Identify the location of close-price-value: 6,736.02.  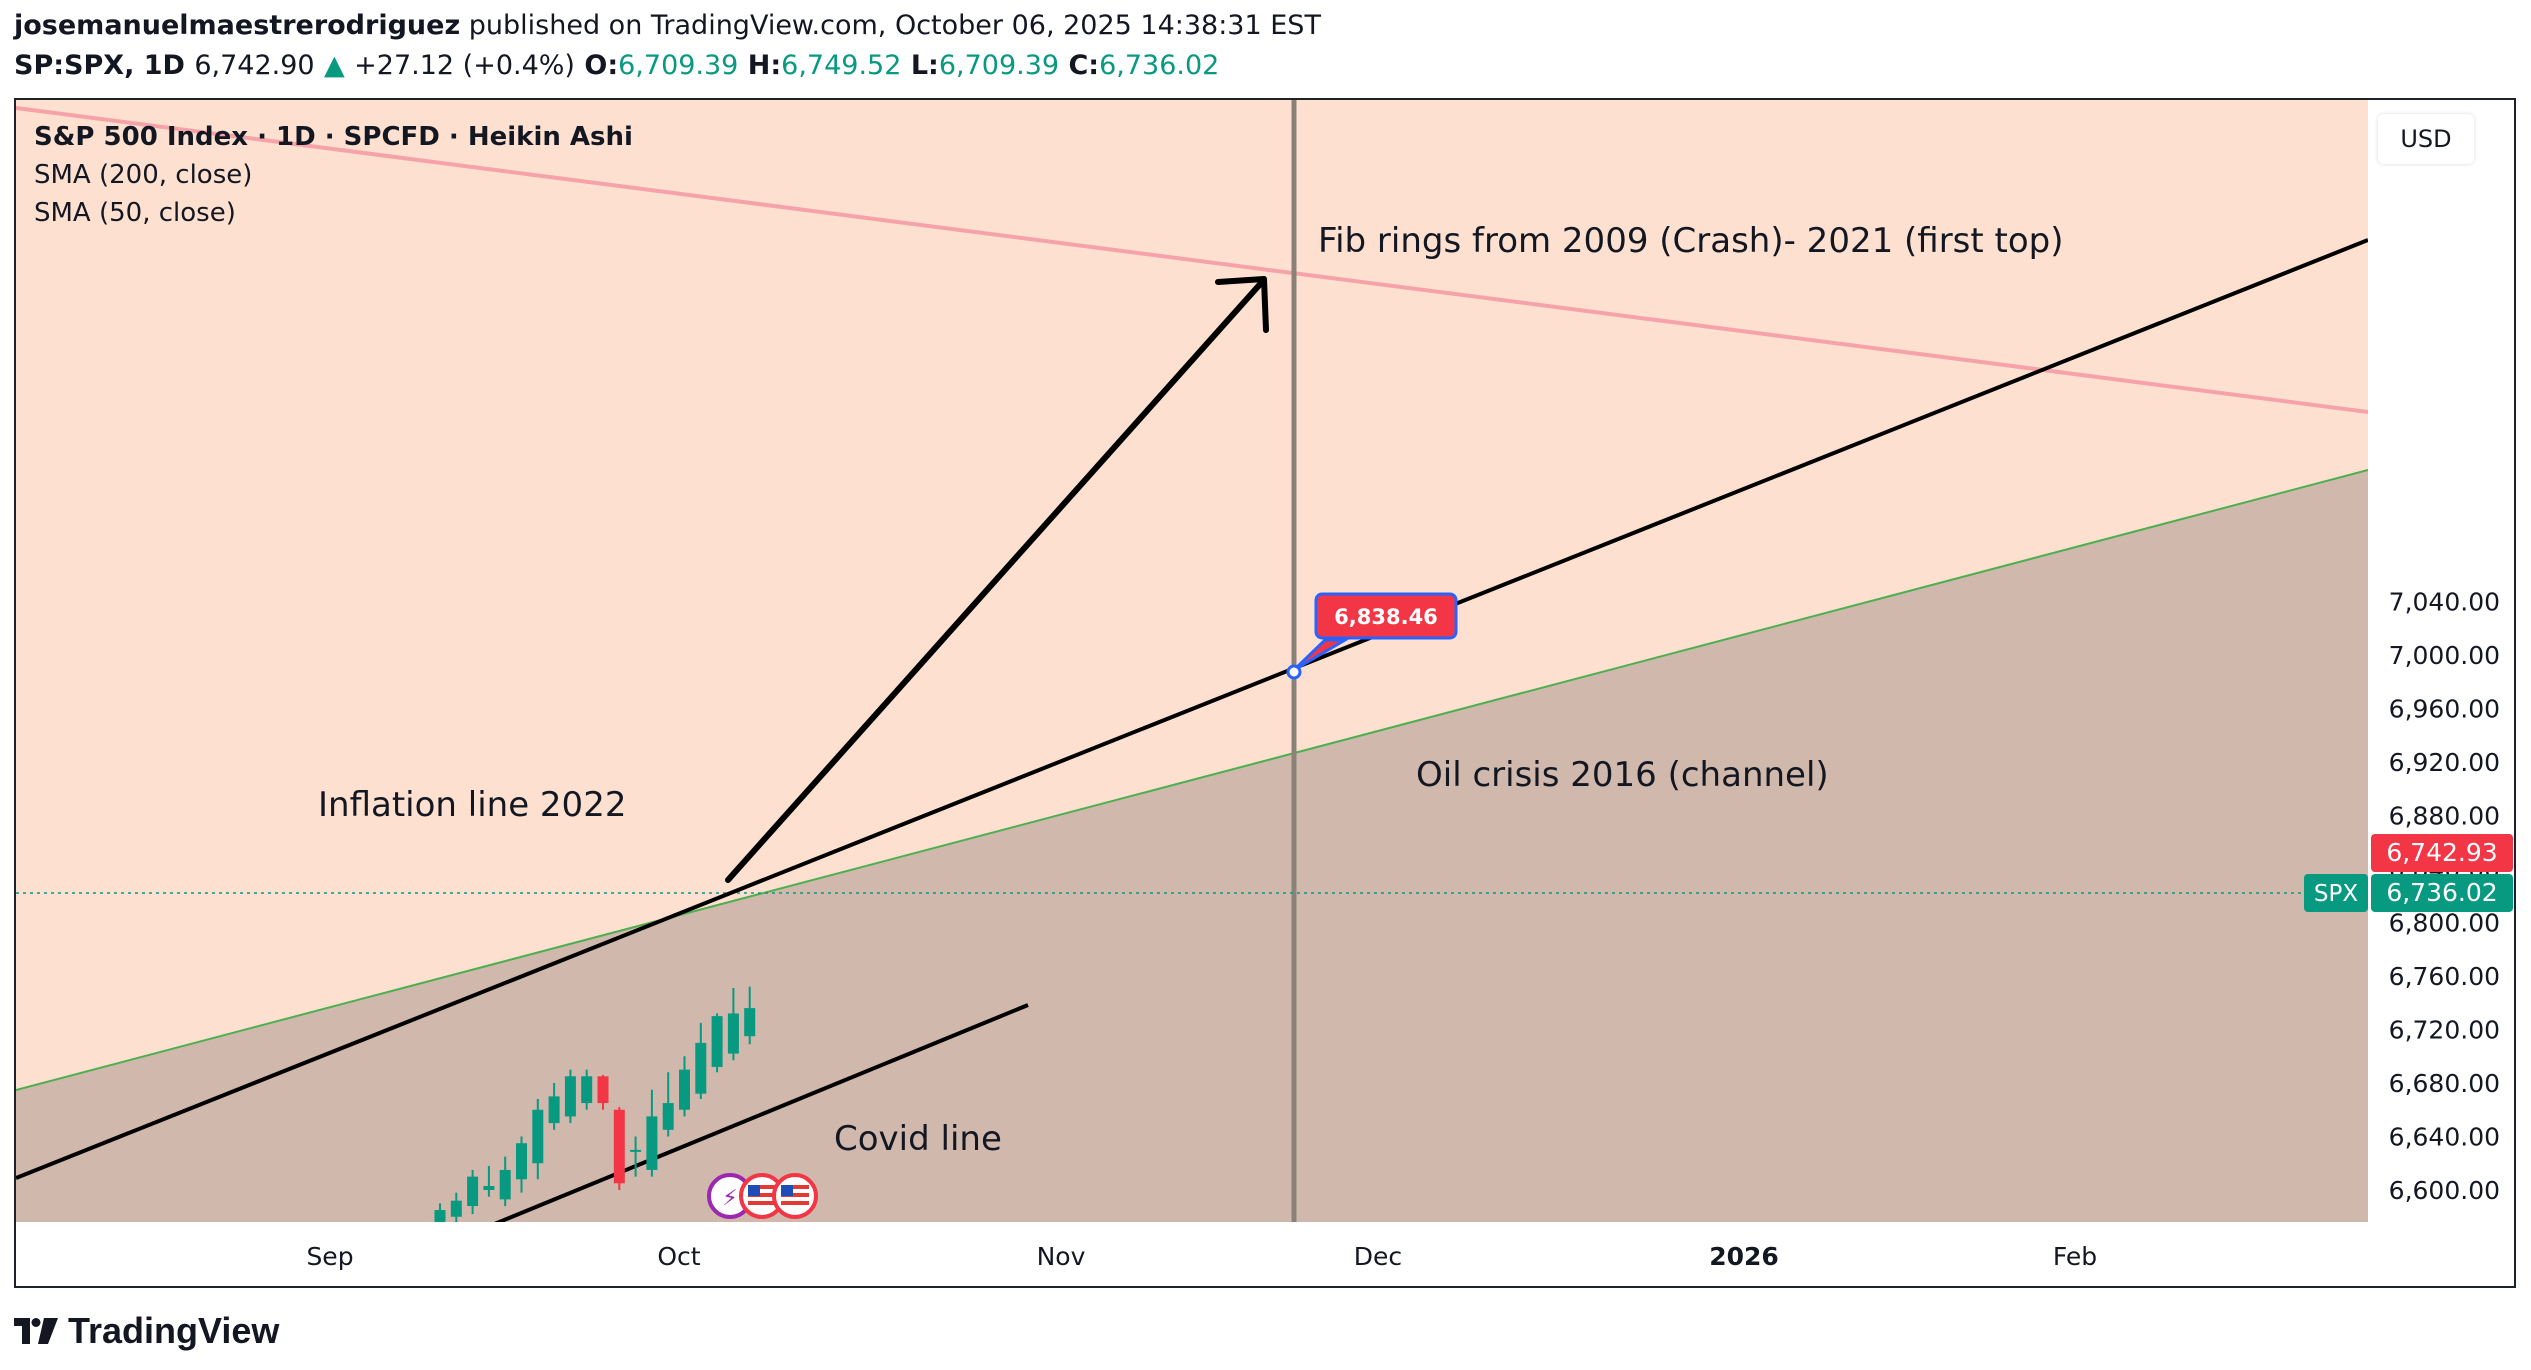
(2441, 892).